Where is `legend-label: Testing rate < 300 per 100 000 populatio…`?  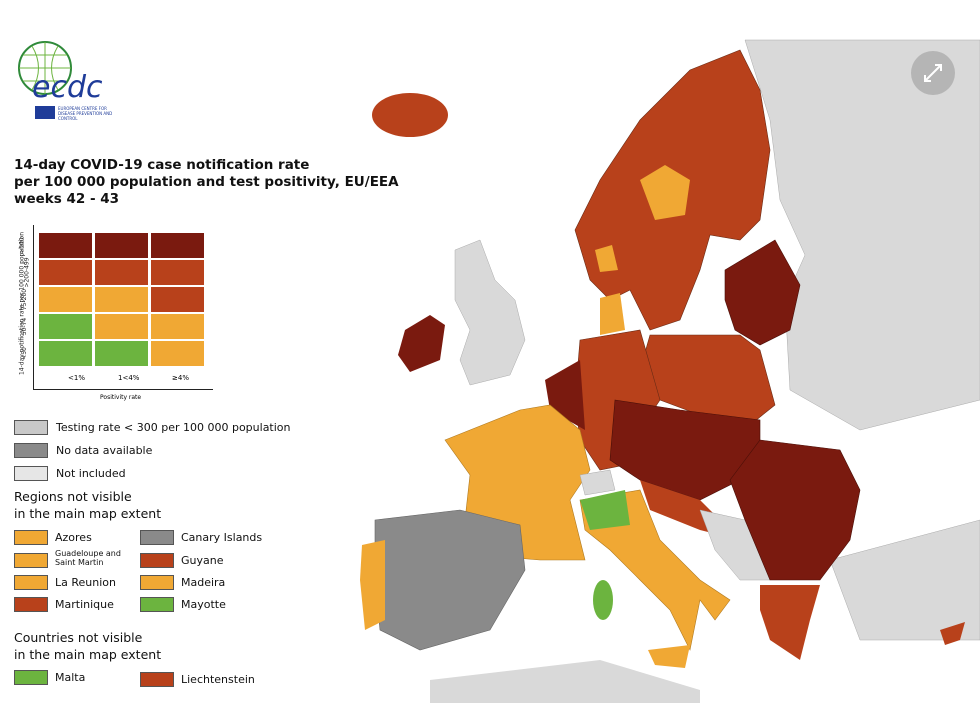 legend-label: Testing rate < 300 per 100 000 populatio… is located at coordinates (173, 427).